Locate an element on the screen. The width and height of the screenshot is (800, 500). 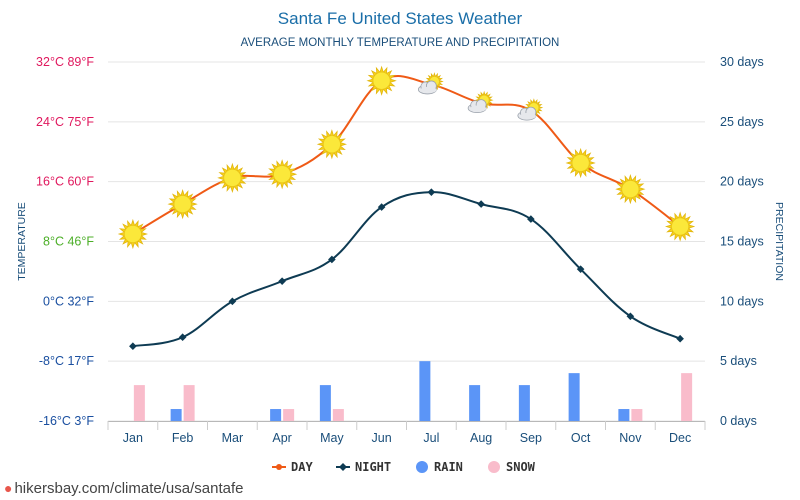
x-tick-label: Oct is located at coordinates (581, 438).